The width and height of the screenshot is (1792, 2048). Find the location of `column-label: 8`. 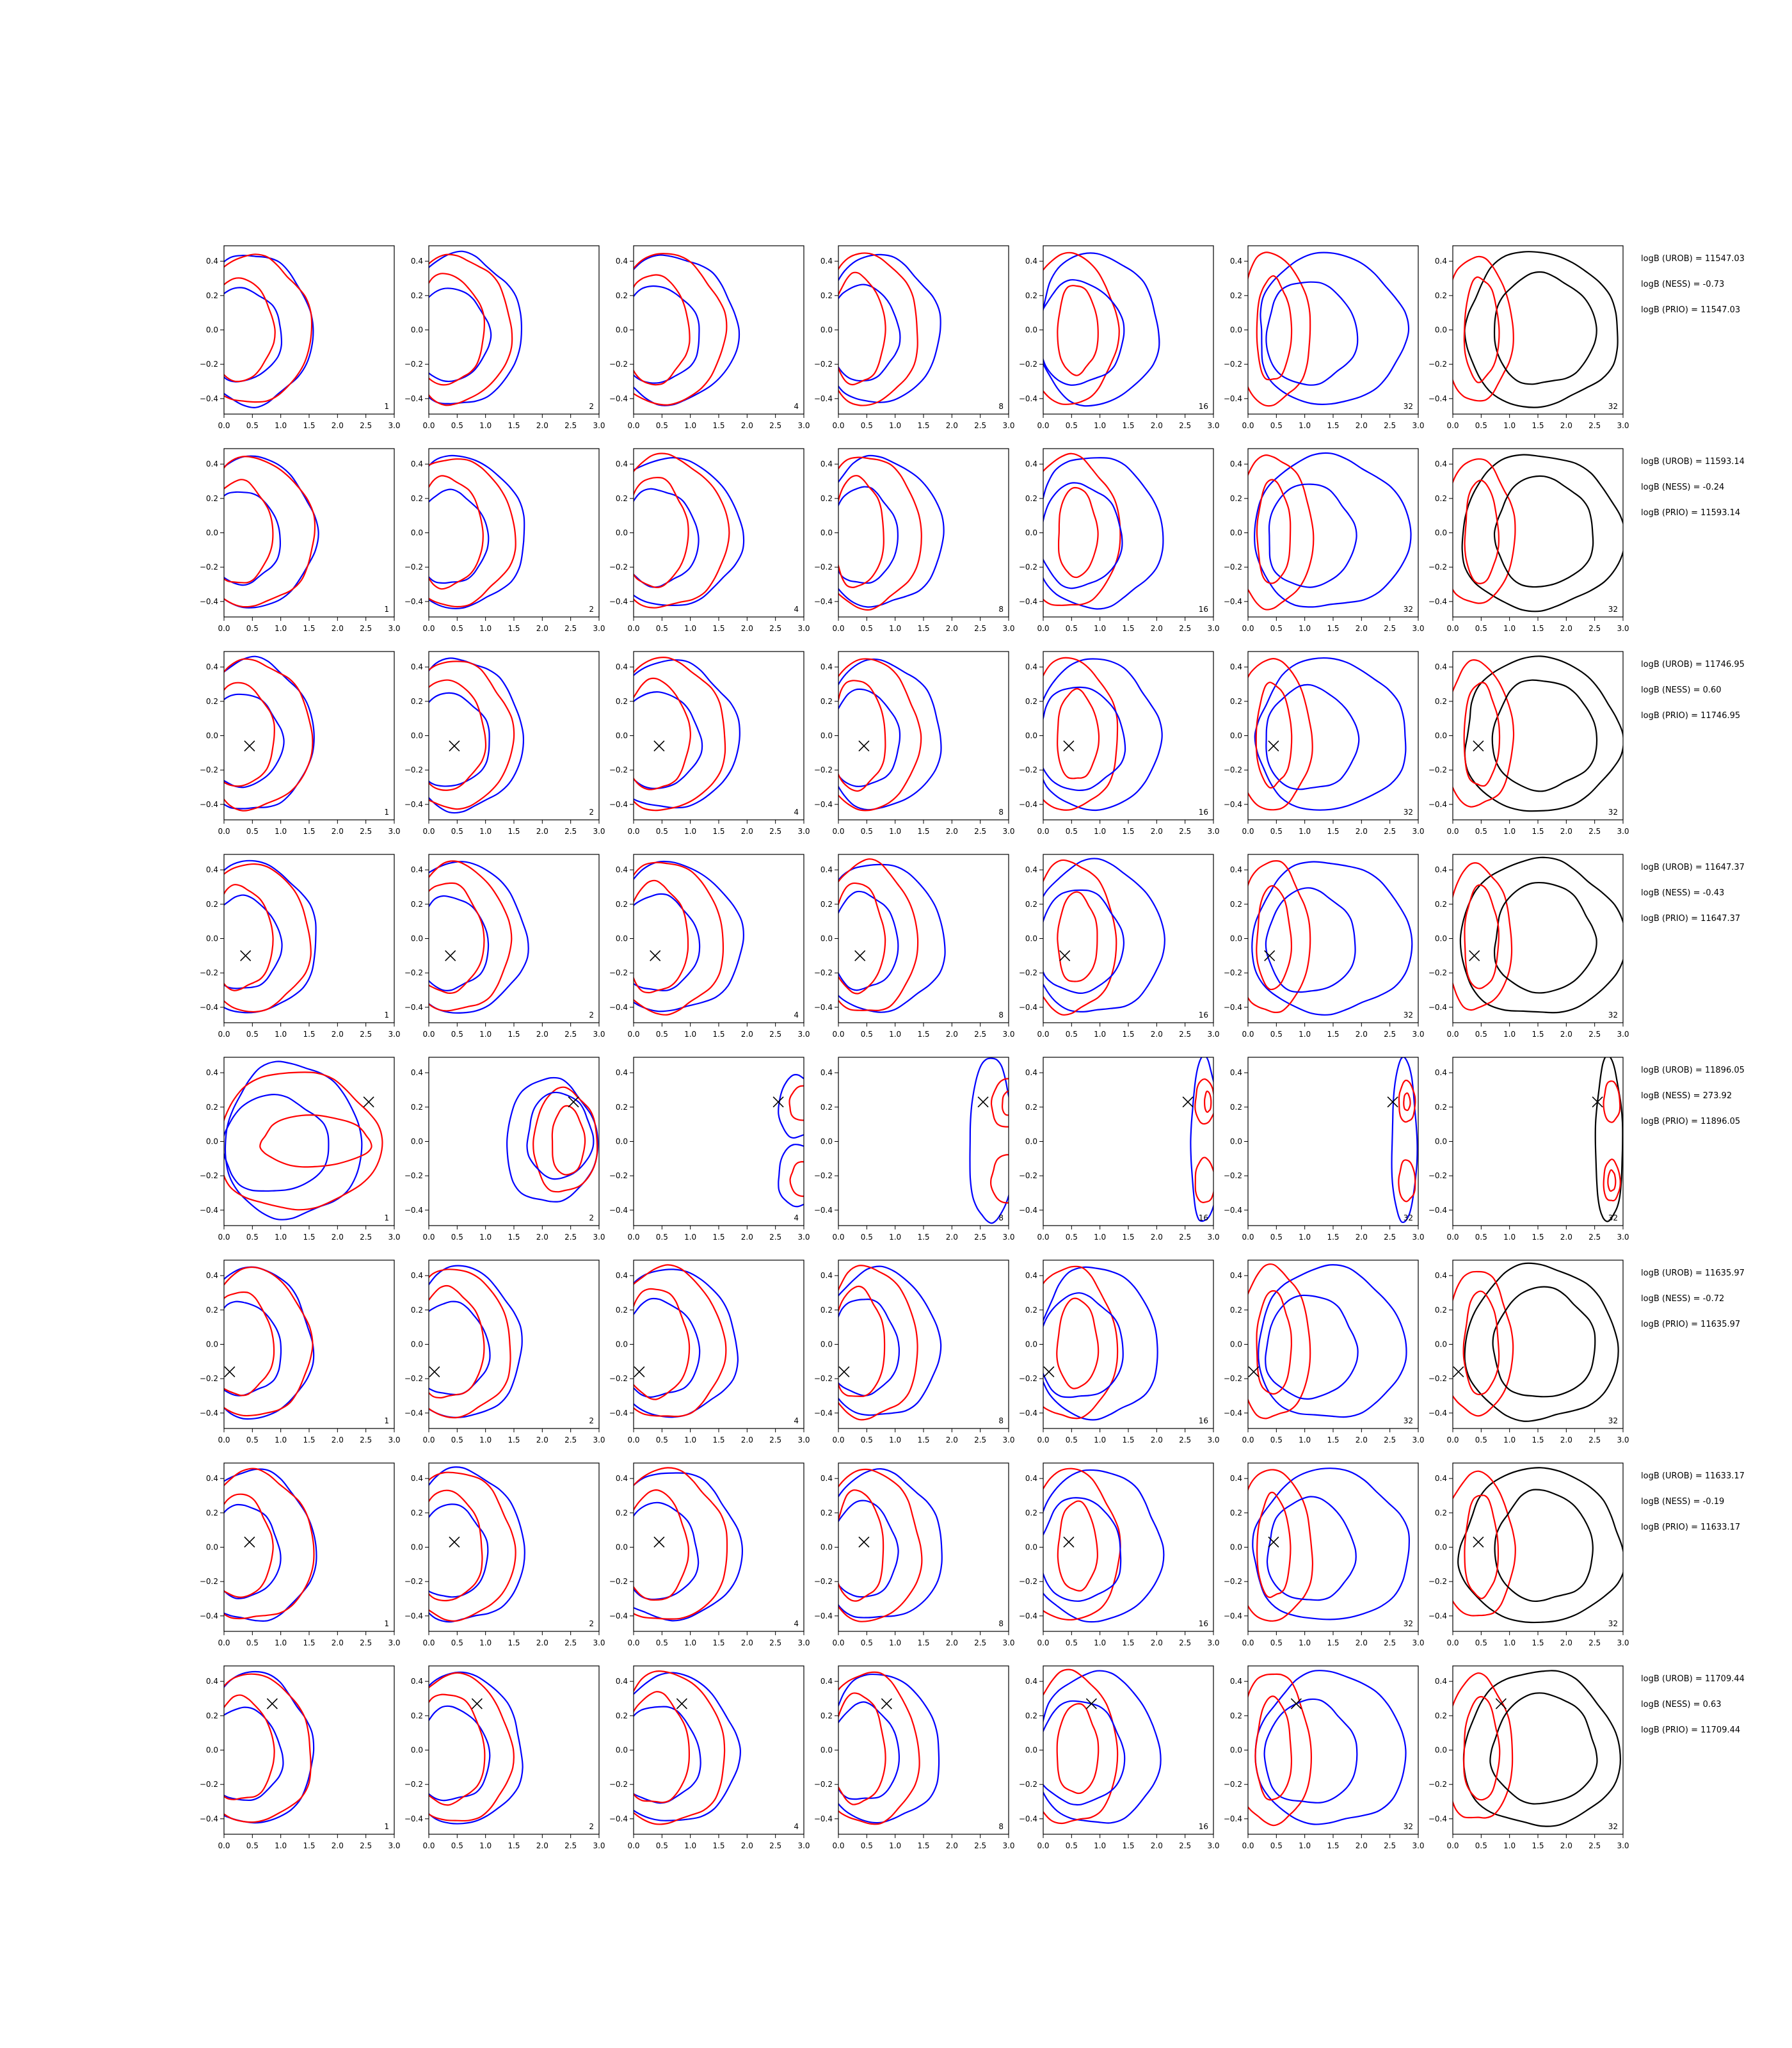

column-label: 8 is located at coordinates (1001, 609).